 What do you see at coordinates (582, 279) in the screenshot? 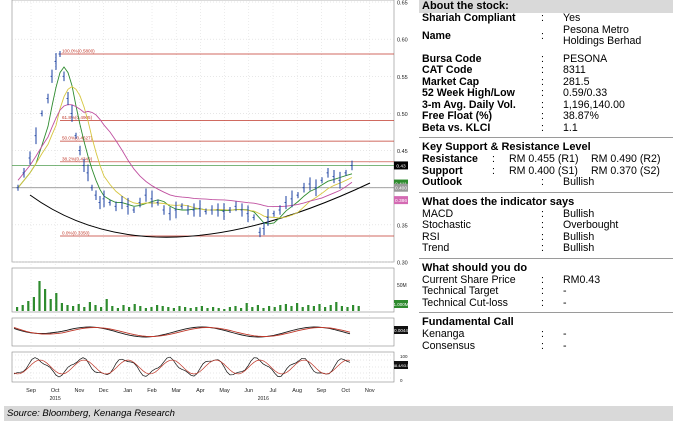
I see `action-value: RM0.43` at bounding box center [582, 279].